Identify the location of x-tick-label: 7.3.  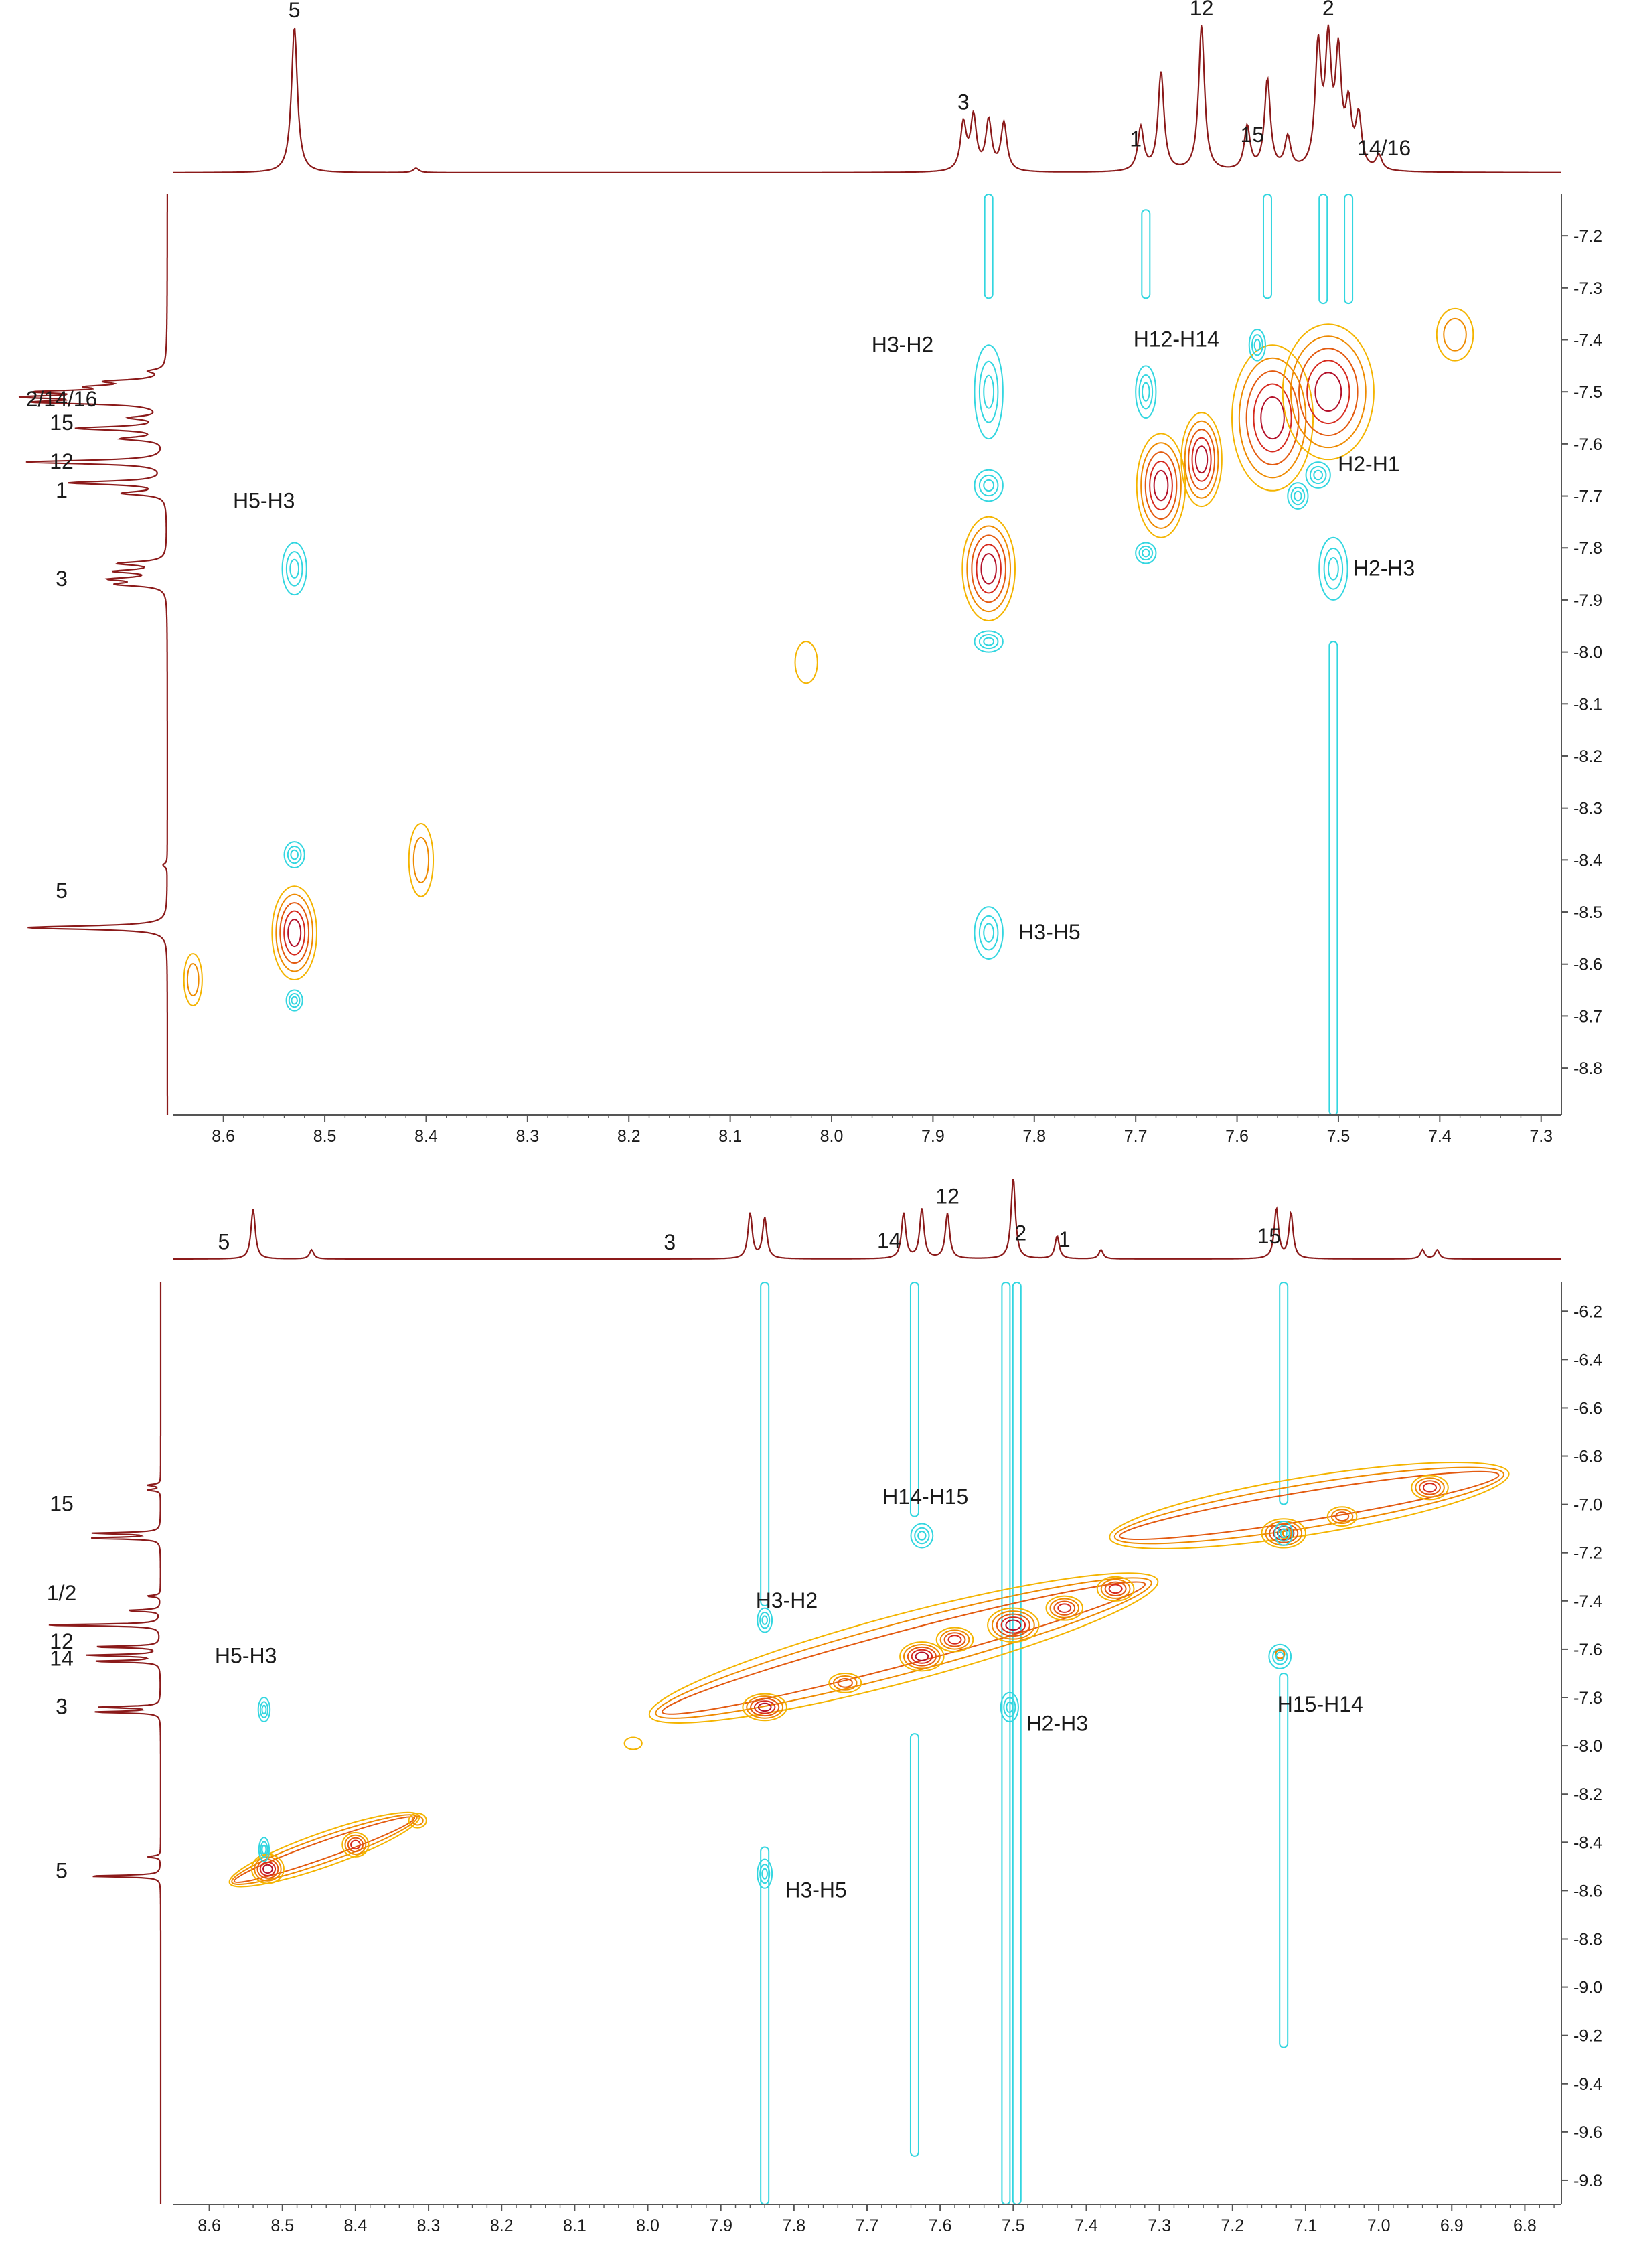
(1159, 2225).